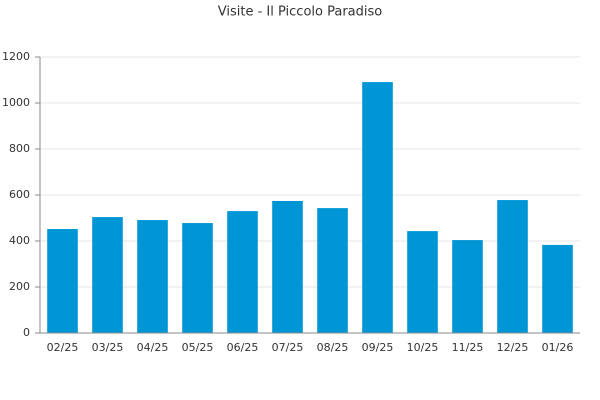 Image resolution: width=600 pixels, height=400 pixels. Describe the element at coordinates (16, 102) in the screenshot. I see `y-tick-label: 1000` at that location.